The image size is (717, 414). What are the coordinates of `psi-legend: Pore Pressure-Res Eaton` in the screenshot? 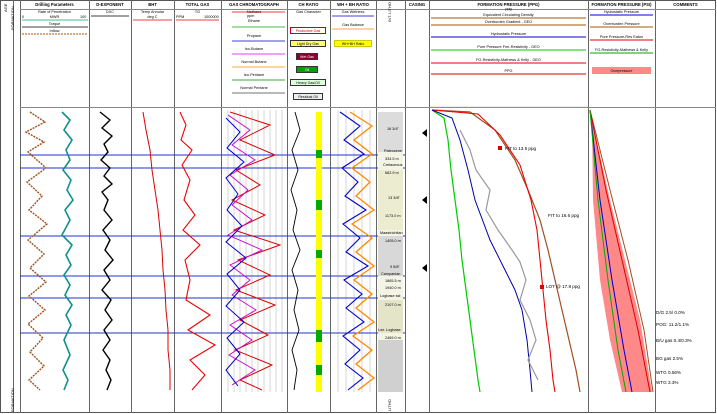 It's located at (621, 37).